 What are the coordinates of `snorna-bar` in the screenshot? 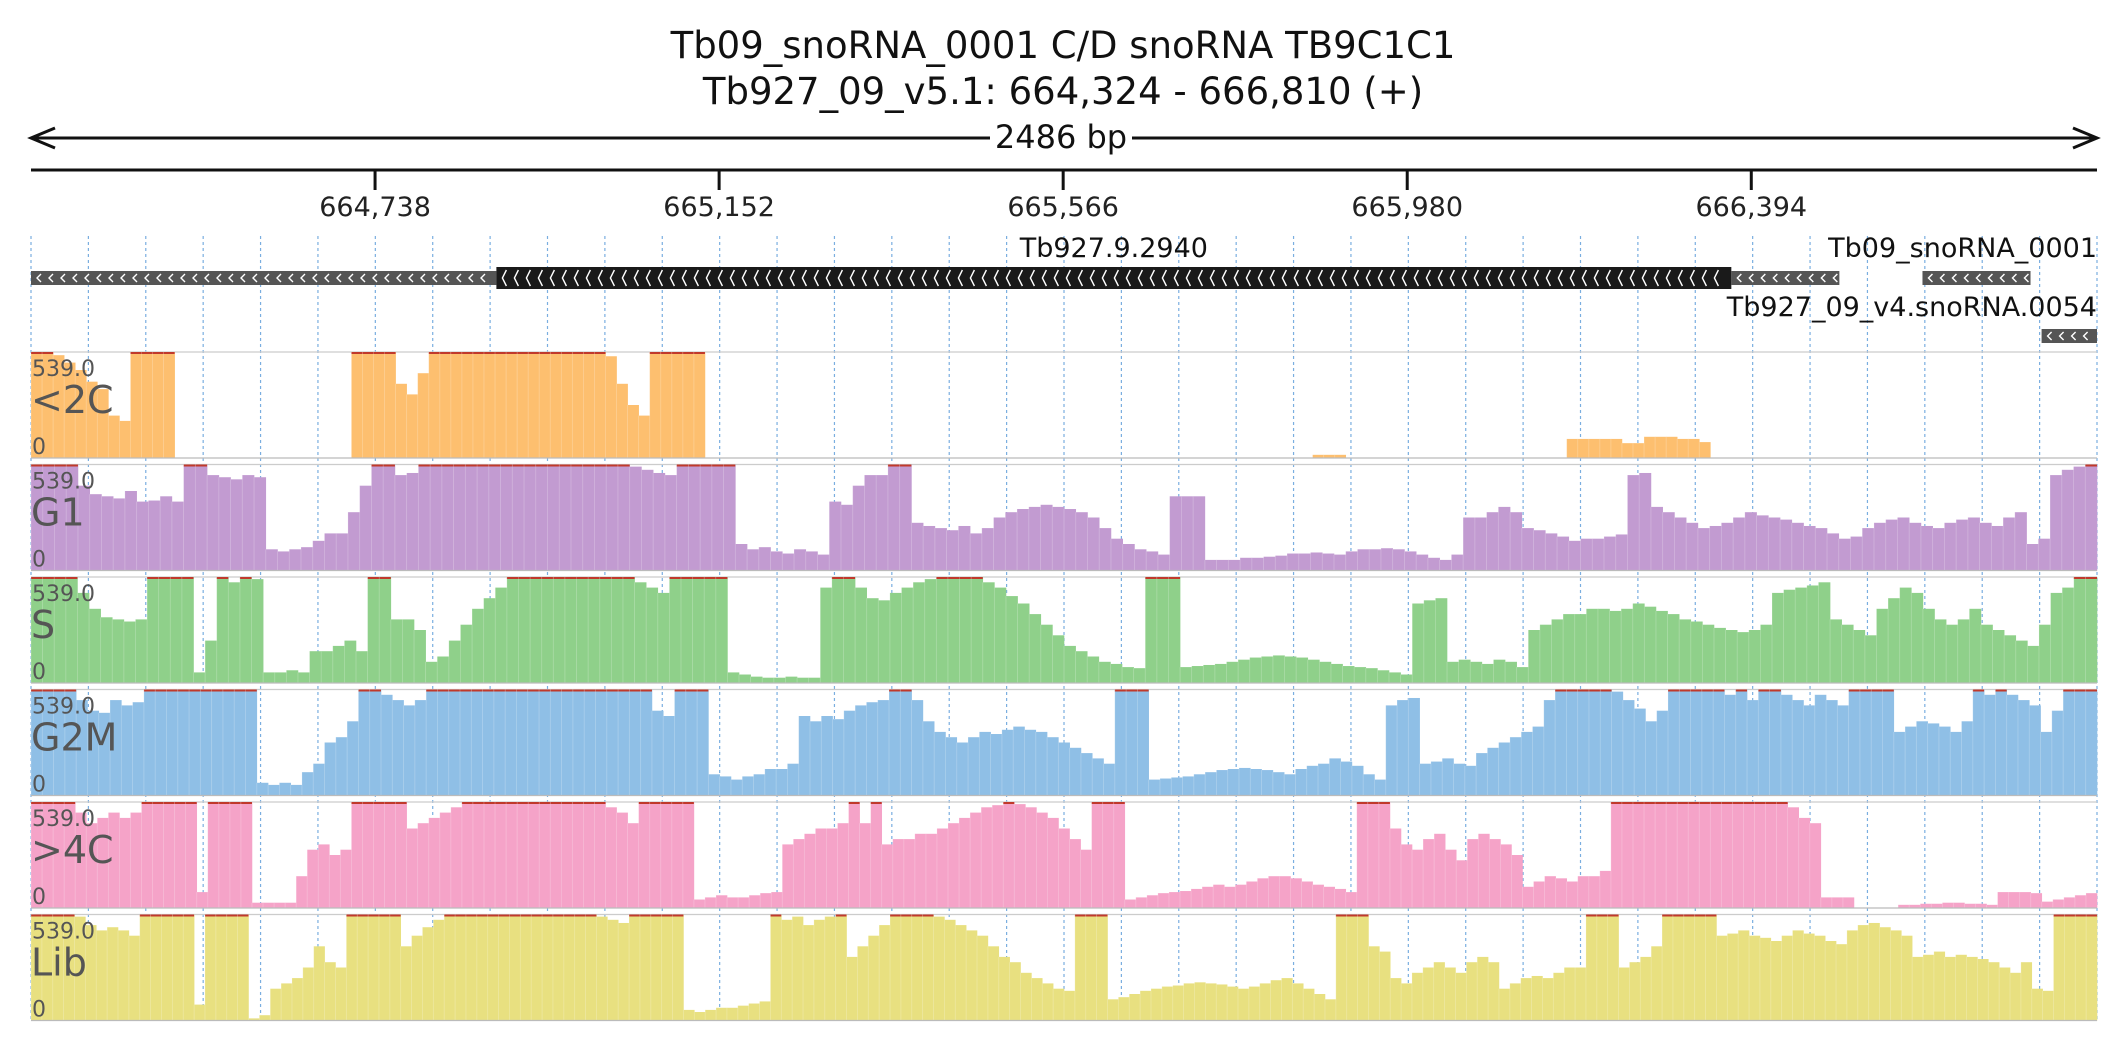 It's located at (2069, 336).